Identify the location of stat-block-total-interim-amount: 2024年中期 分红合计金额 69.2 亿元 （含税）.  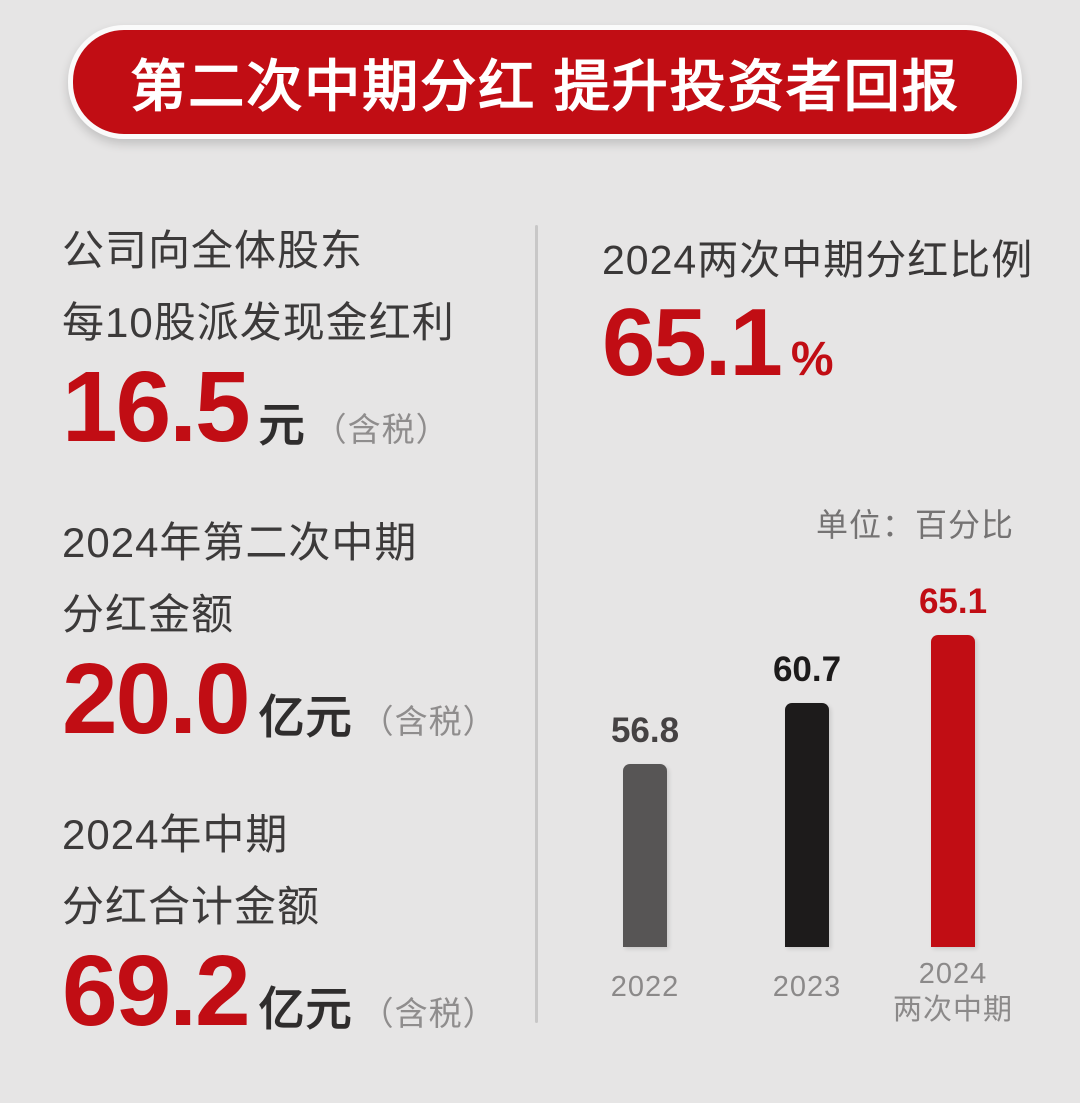
(279, 927).